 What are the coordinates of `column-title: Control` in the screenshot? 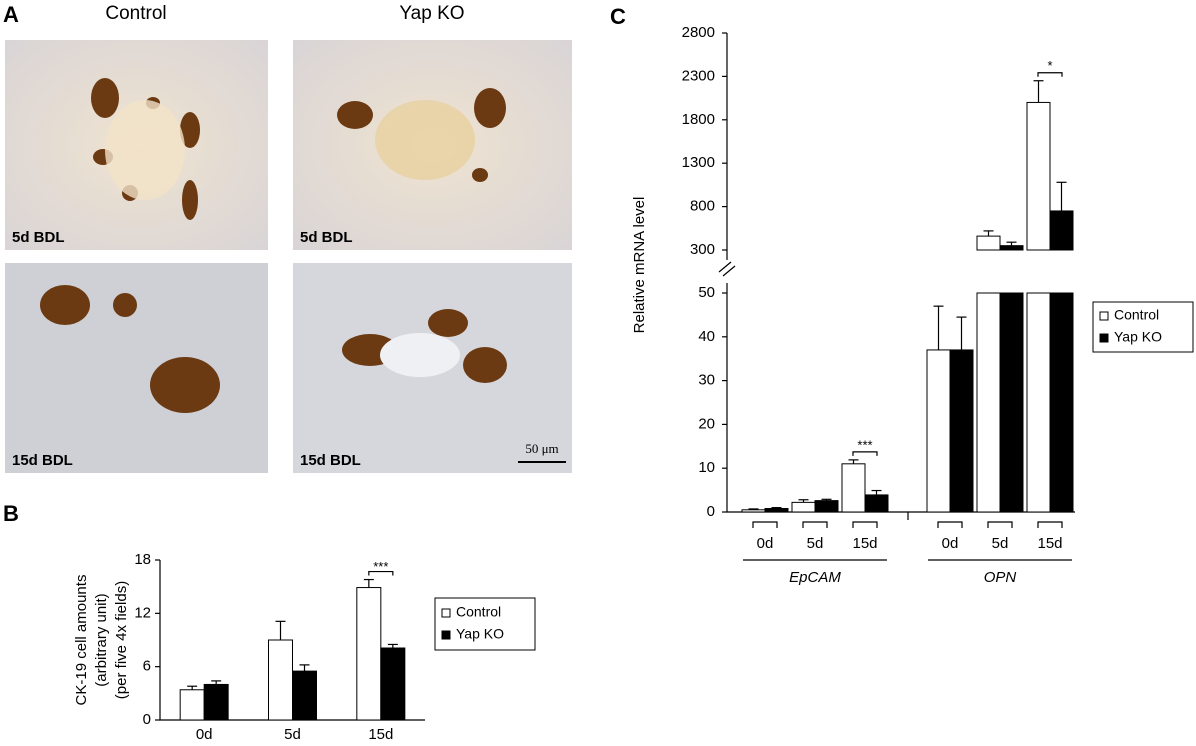 It's located at (135, 13).